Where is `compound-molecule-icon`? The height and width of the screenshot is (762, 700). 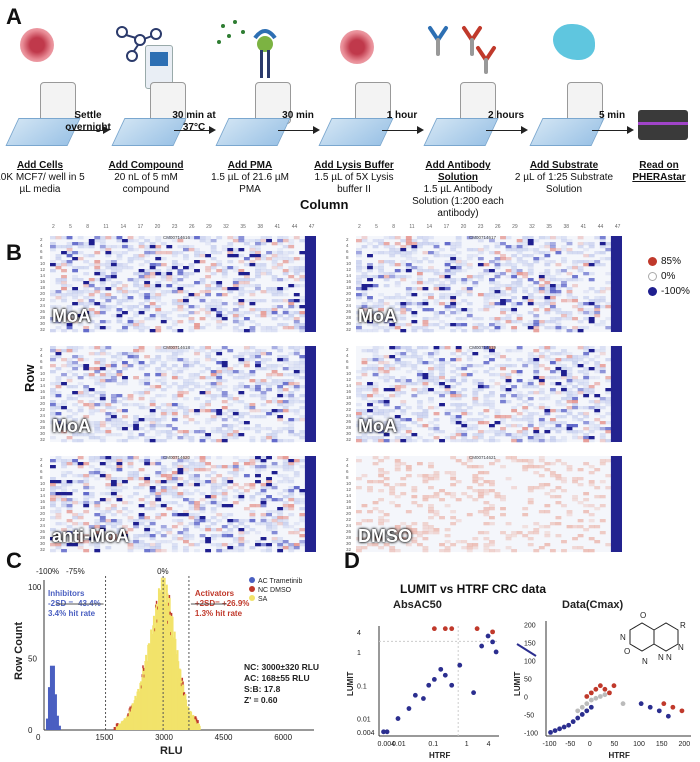 compound-molecule-icon is located at coordinates (139, 44).